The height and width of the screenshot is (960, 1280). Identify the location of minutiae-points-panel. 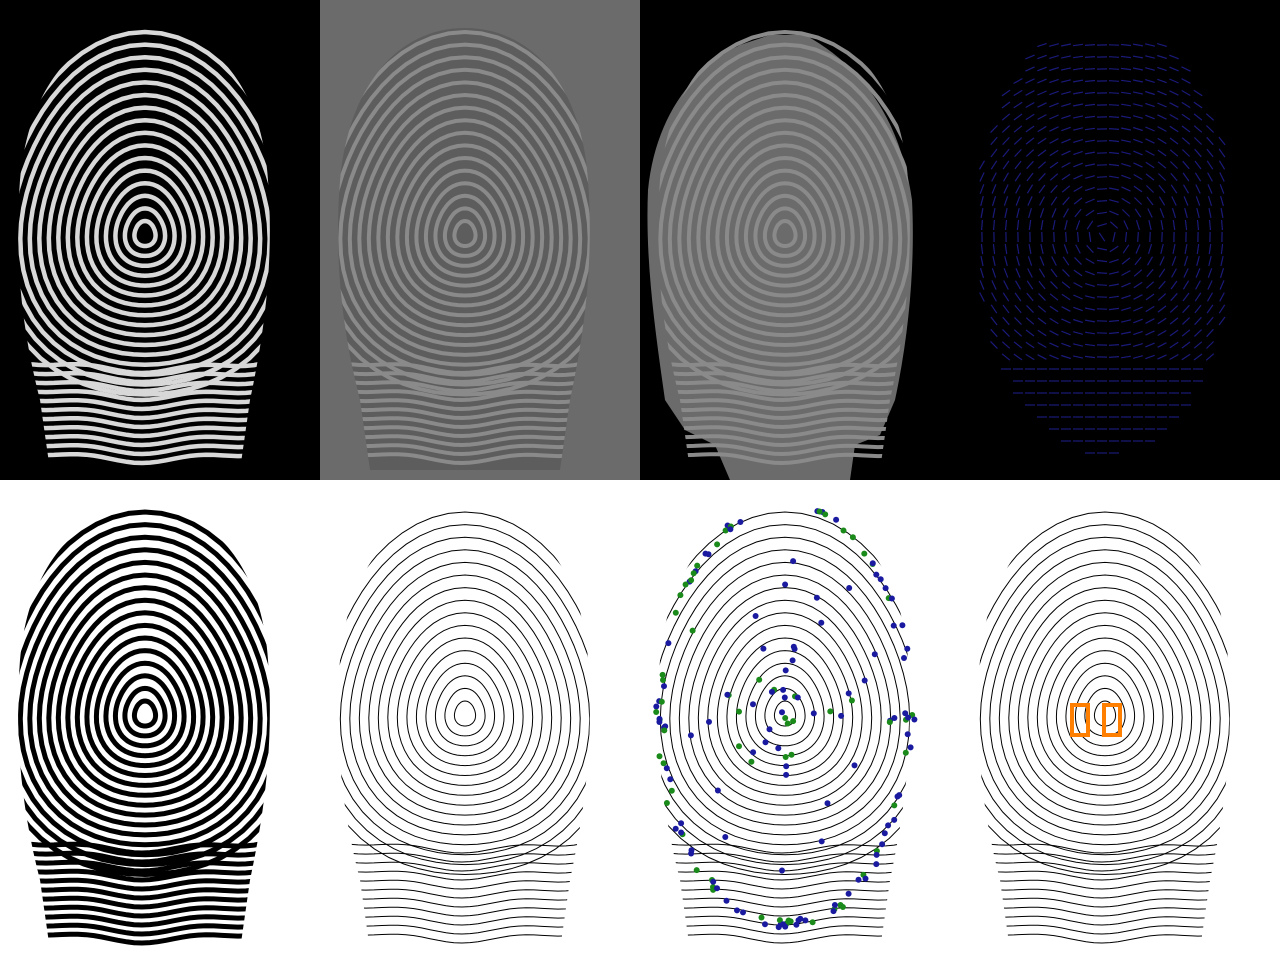
(800, 720).